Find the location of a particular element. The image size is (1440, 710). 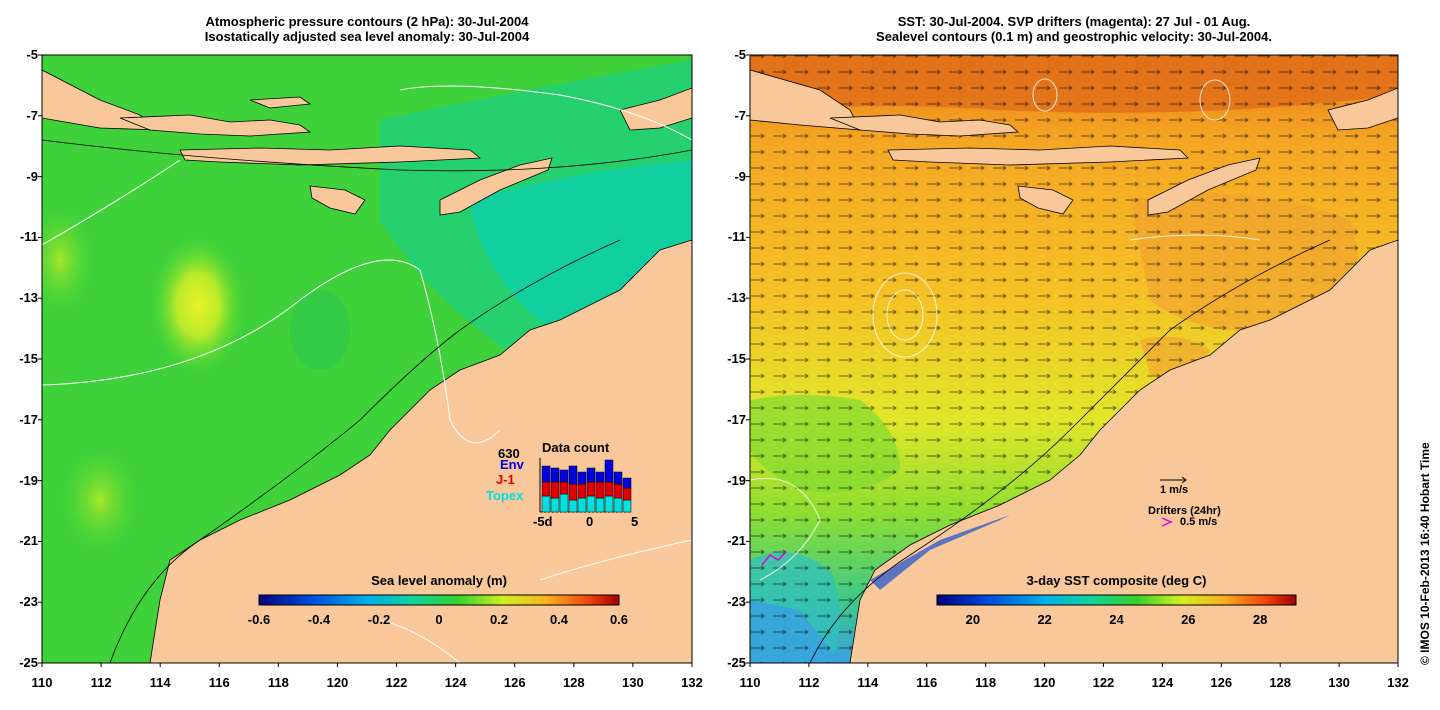

right-y-tick-label: -7 is located at coordinates (740, 115).